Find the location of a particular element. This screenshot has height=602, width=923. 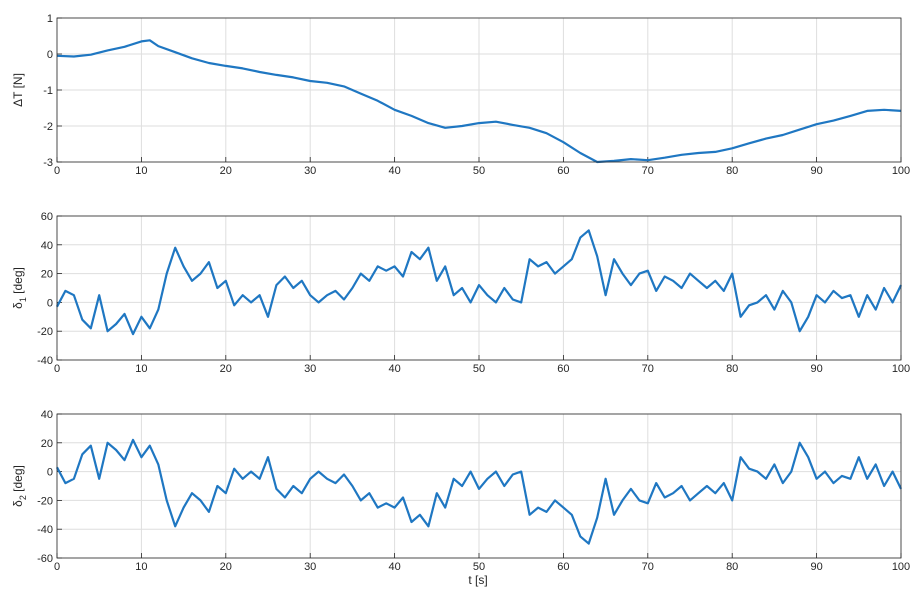

y-tick-label: 1 is located at coordinates (50, 19).